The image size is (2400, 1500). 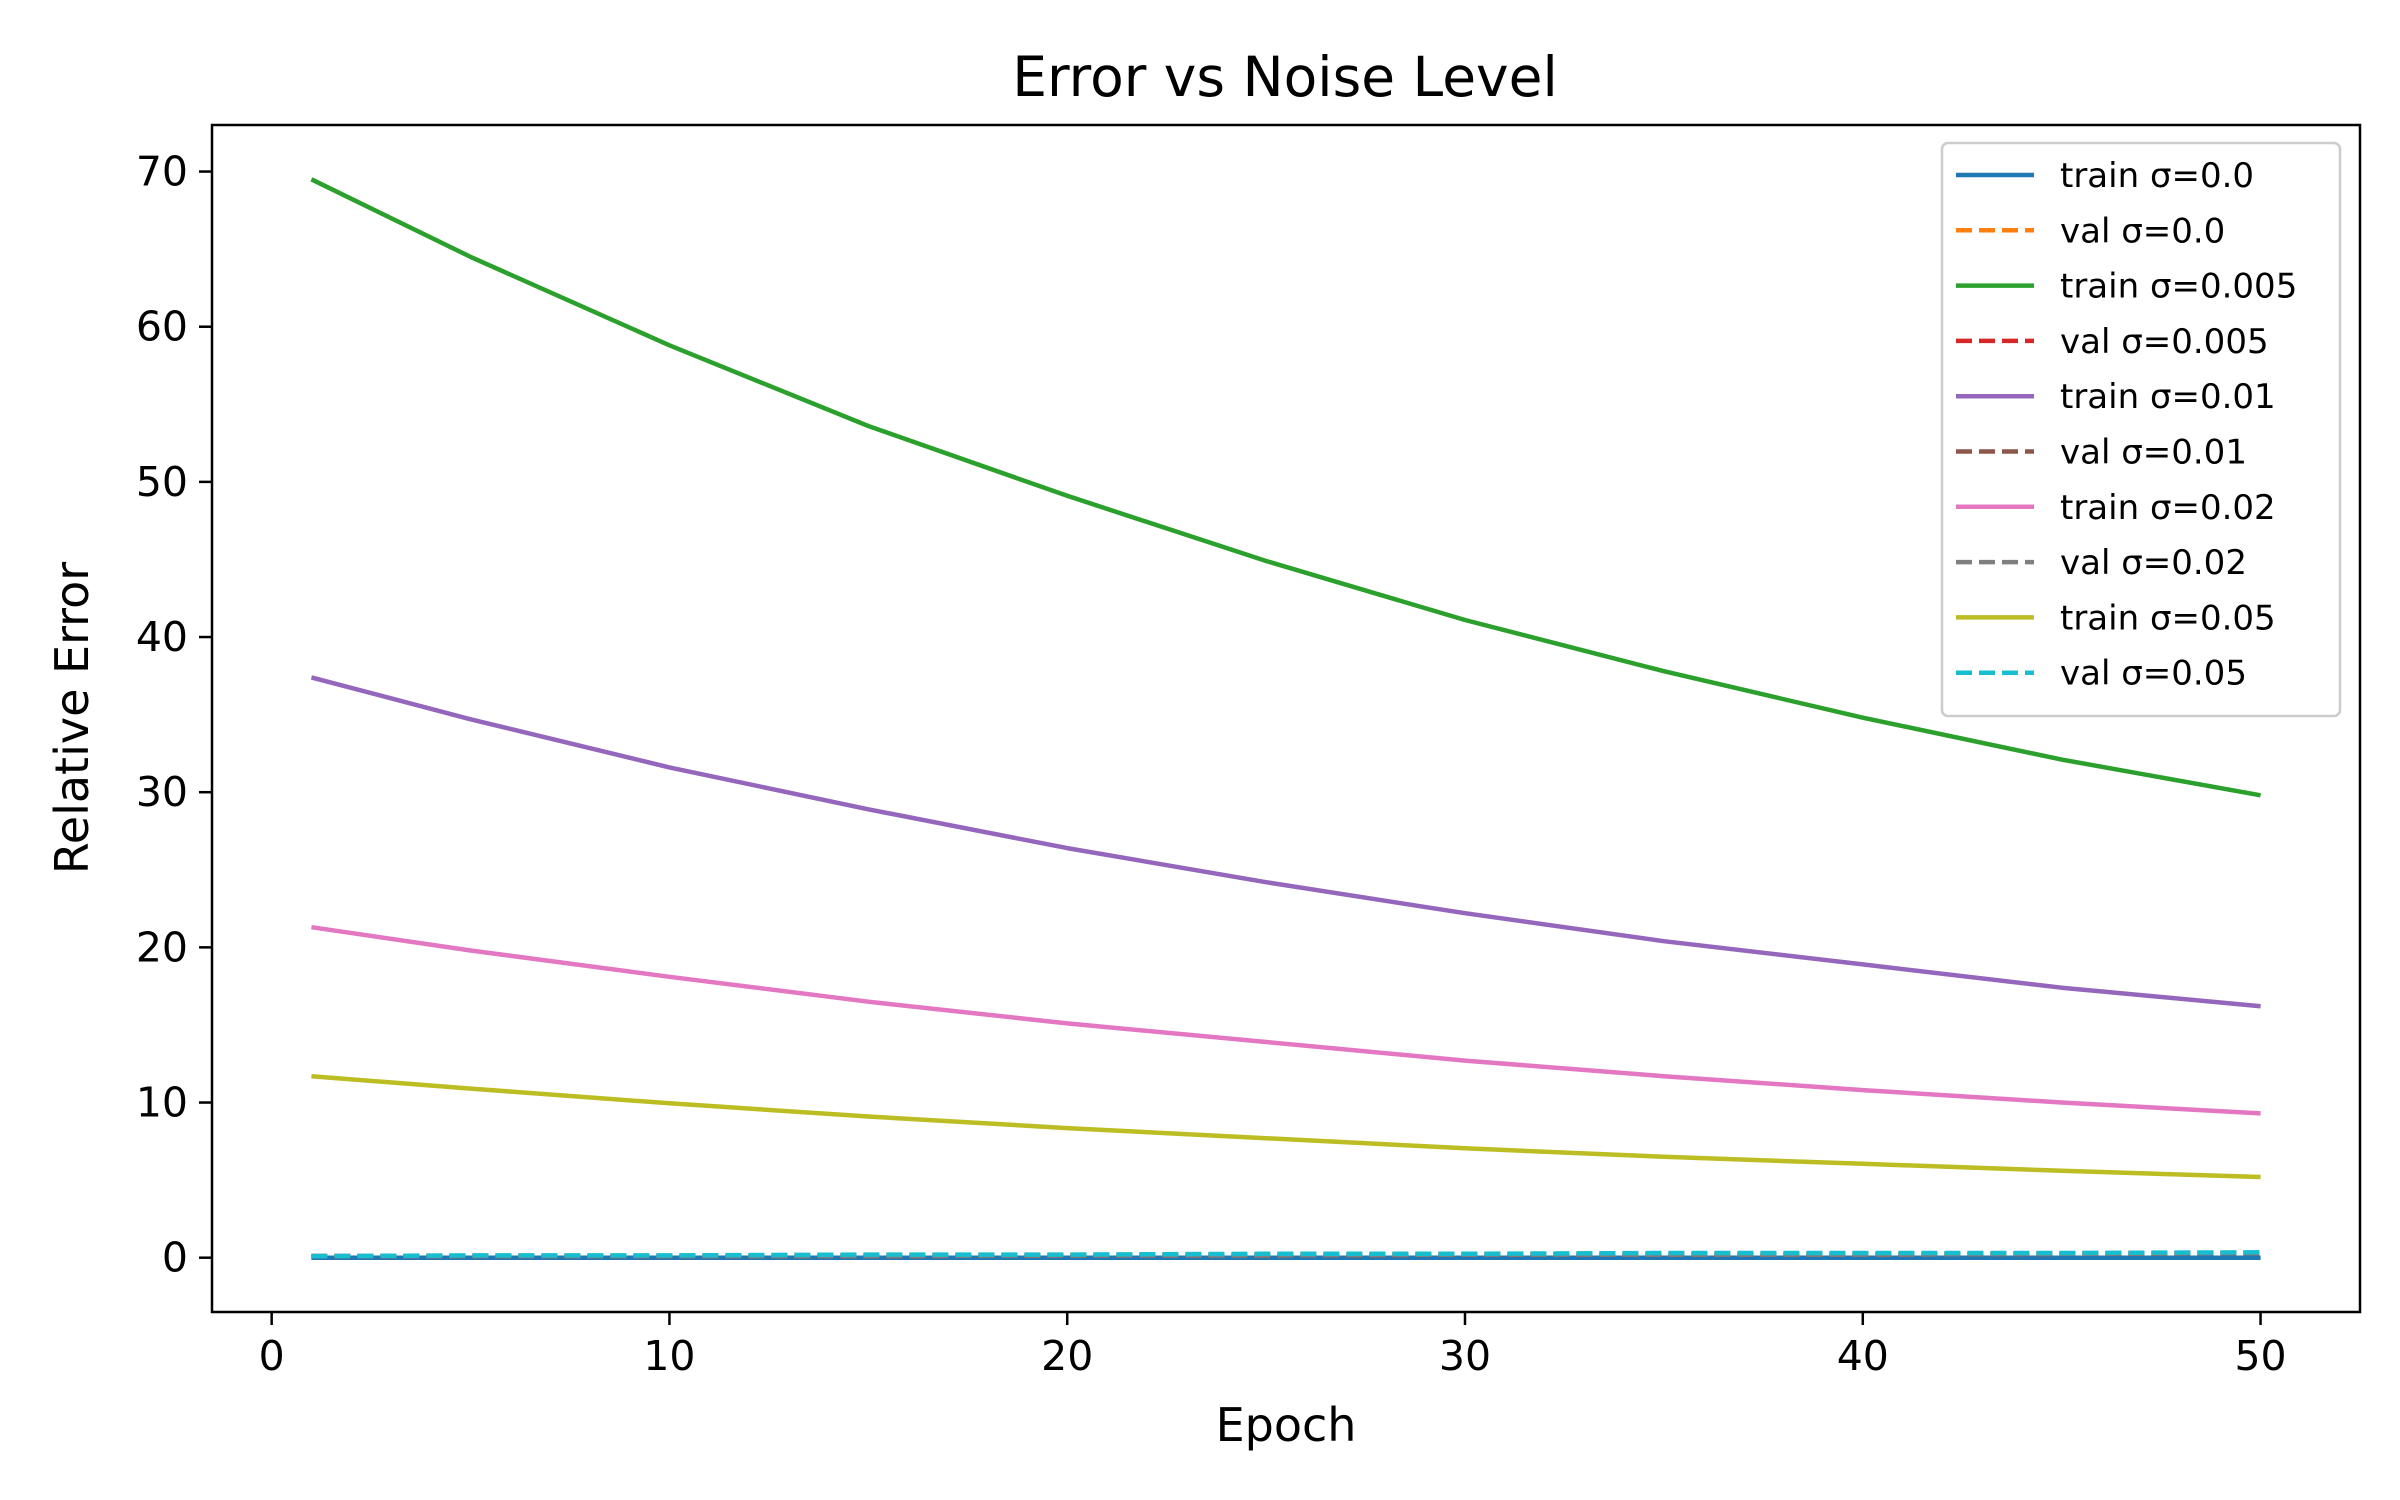 I want to click on legend-label: val σ=0.0, so click(x=2142, y=231).